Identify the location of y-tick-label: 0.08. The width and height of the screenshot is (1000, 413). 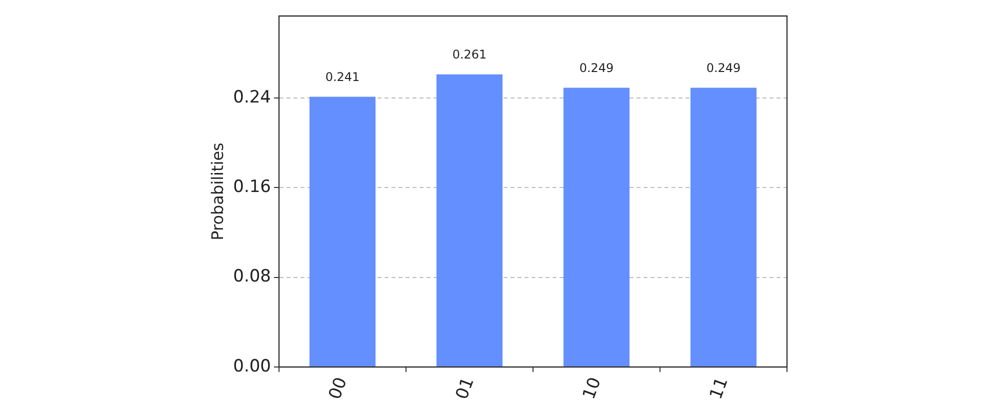
(252, 276).